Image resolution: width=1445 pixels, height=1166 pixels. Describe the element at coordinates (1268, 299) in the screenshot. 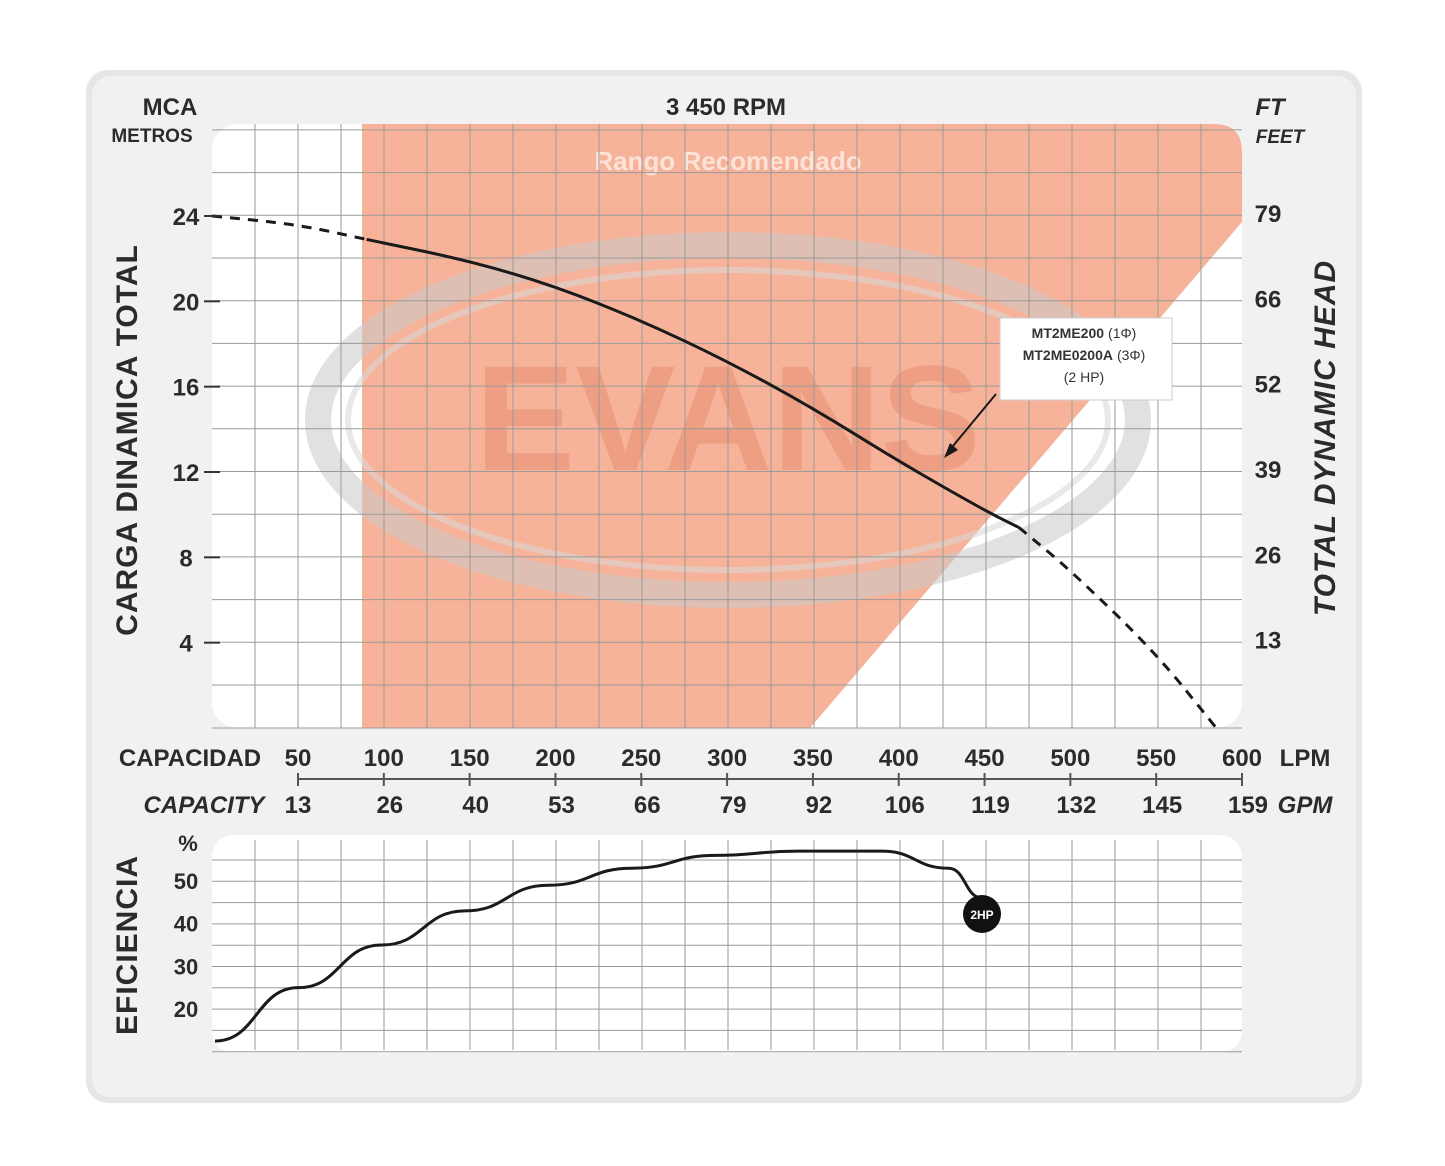

I see `y-right-tick-label: 66` at that location.